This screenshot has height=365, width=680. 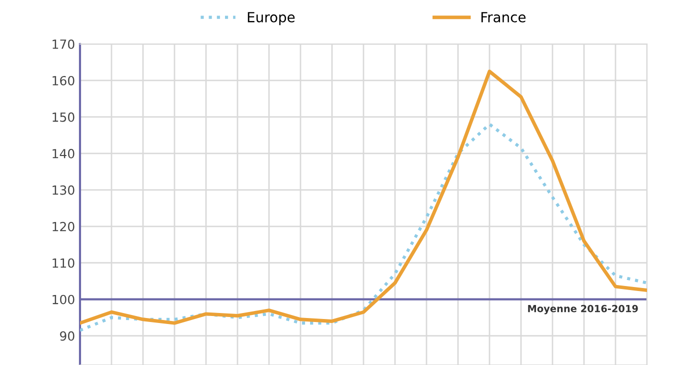 What do you see at coordinates (503, 17) in the screenshot?
I see `legend-label: France` at bounding box center [503, 17].